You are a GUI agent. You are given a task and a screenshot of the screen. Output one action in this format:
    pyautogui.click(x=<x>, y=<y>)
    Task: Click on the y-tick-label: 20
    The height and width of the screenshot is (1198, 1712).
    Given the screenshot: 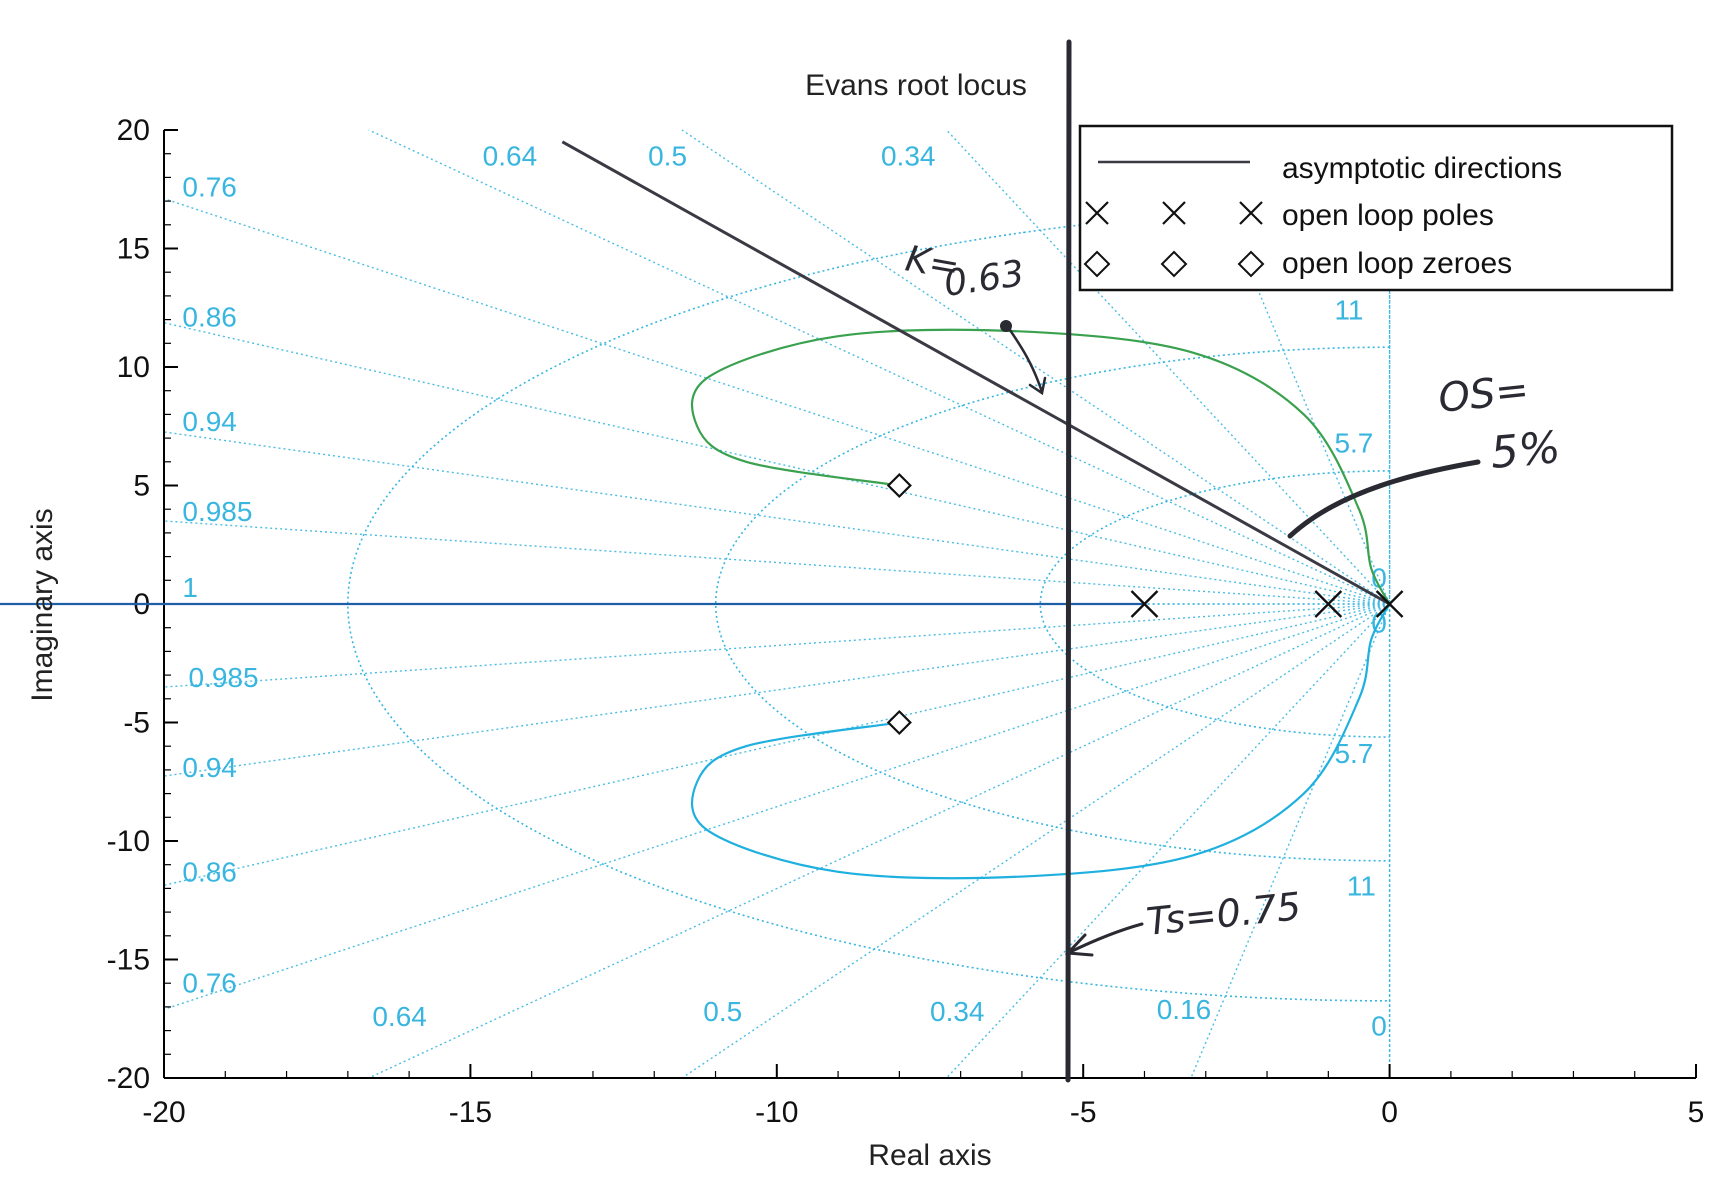 What is the action you would take?
    pyautogui.click(x=133, y=130)
    